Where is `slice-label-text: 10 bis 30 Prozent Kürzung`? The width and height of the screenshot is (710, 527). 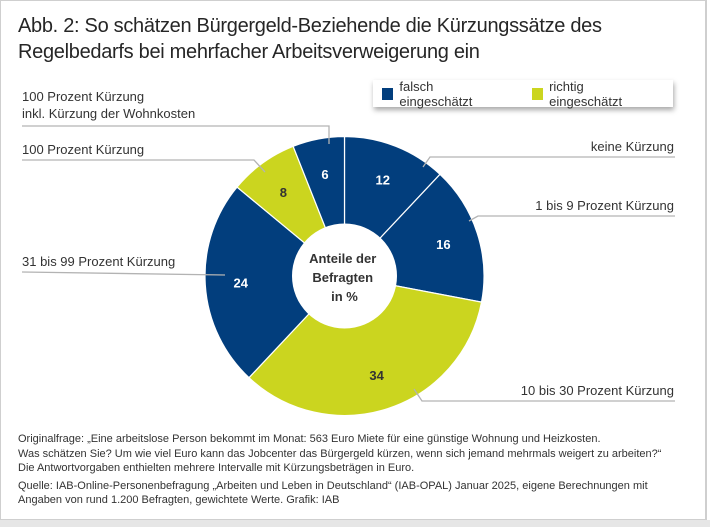 slice-label-text: 10 bis 30 Prozent Kürzung is located at coordinates (597, 390).